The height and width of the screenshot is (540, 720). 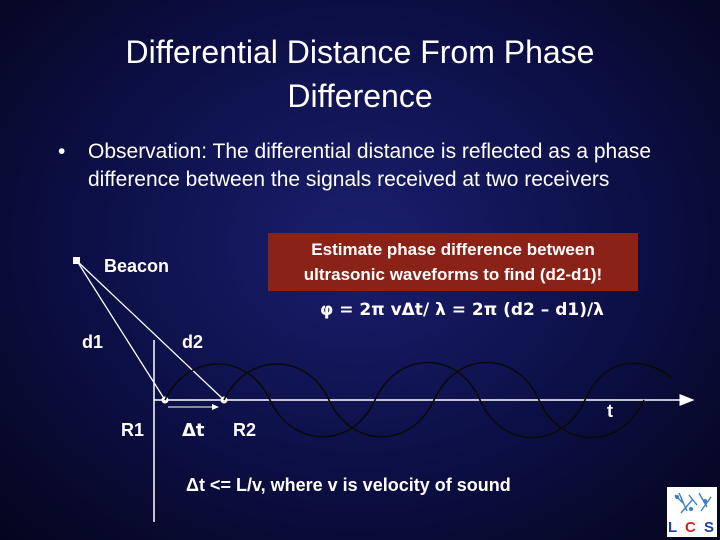 I want to click on distance-line-d2, so click(x=150, y=330).